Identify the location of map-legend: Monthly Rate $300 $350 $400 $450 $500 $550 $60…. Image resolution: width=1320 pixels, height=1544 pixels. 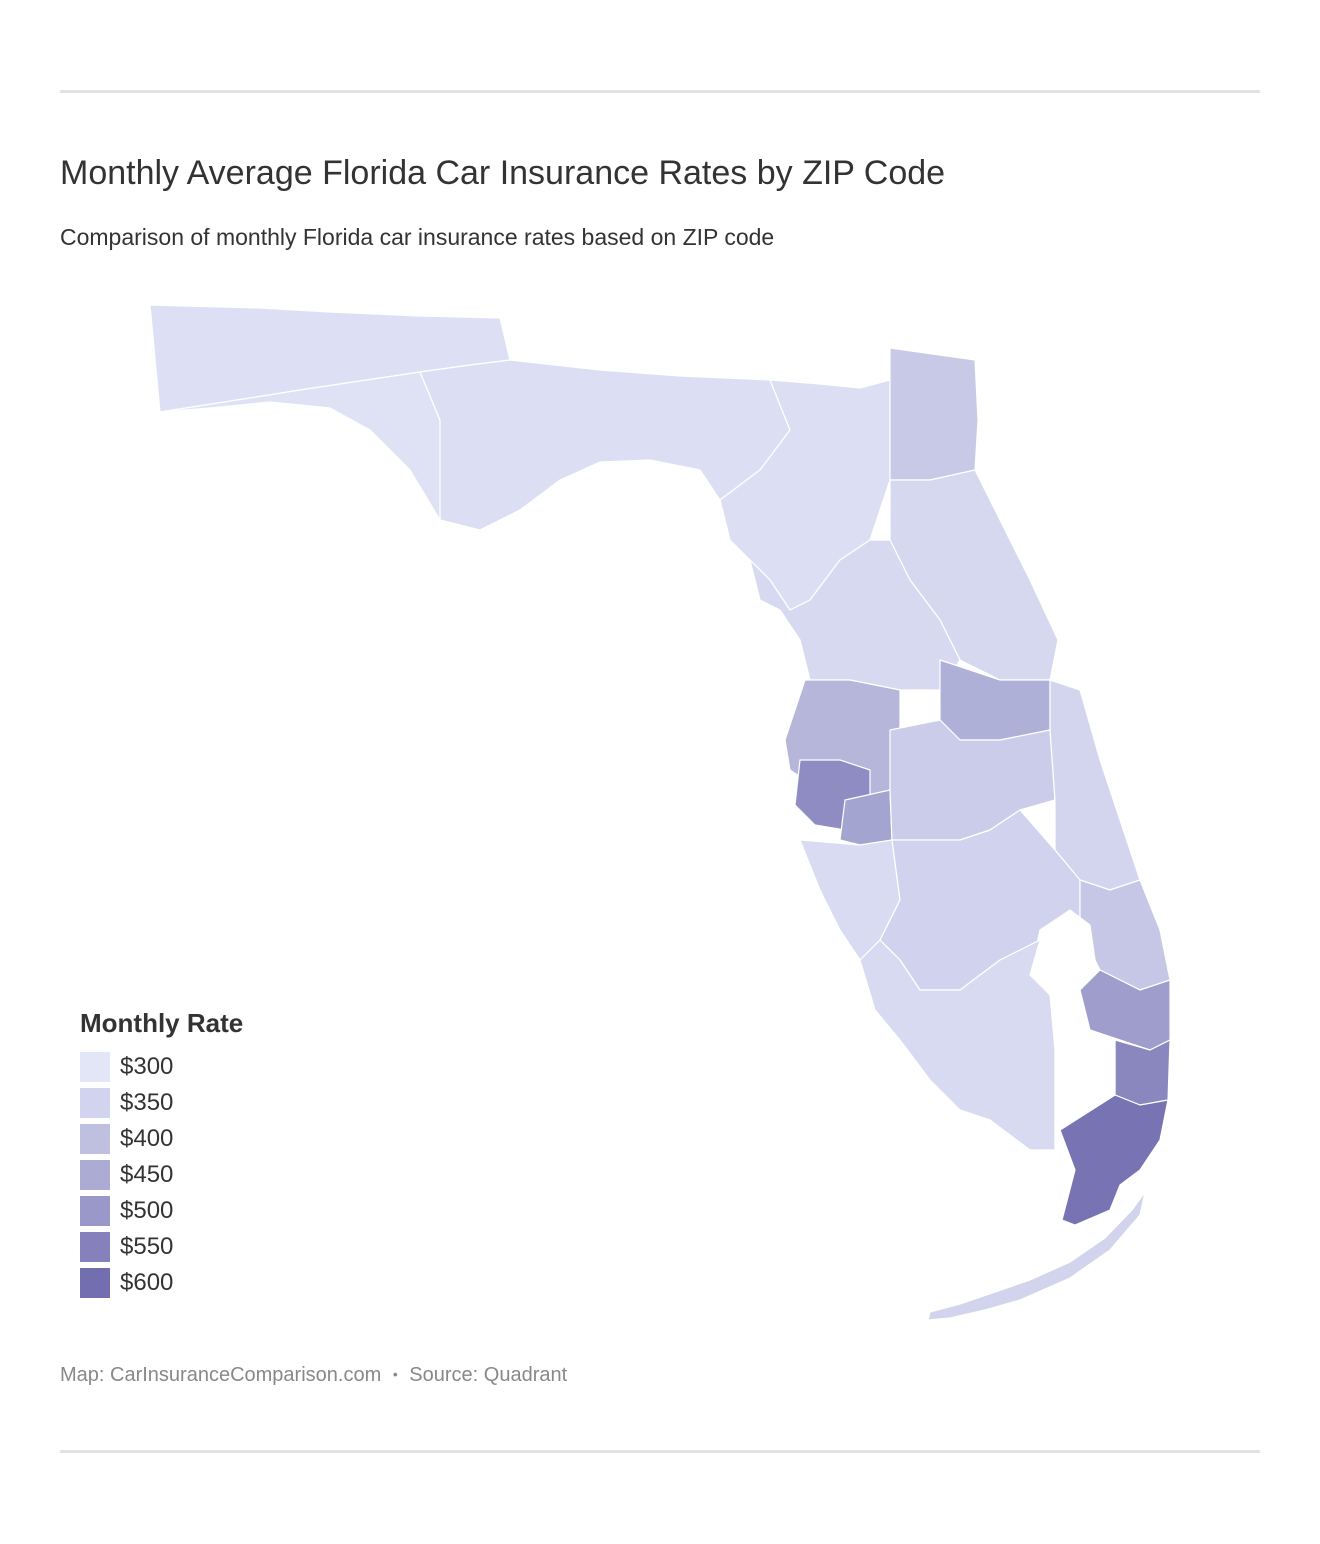
(161, 1154).